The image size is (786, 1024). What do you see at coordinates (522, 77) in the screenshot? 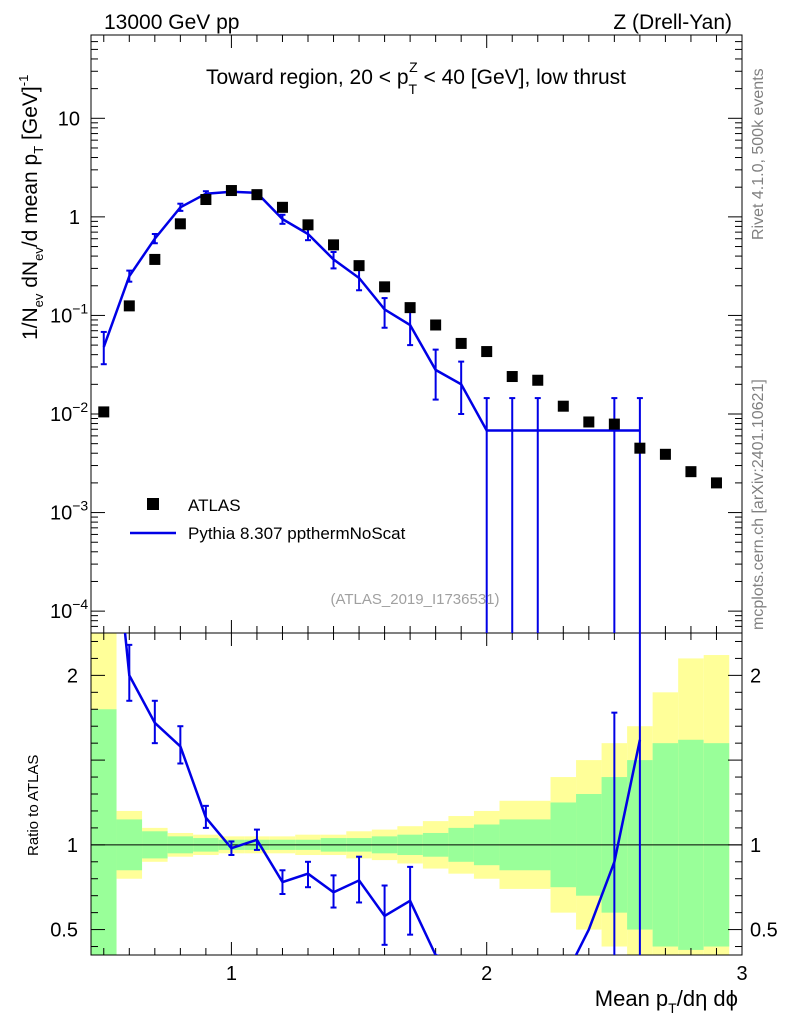
I see `plot-title-suffix: < 40 [GeV], low thrust` at bounding box center [522, 77].